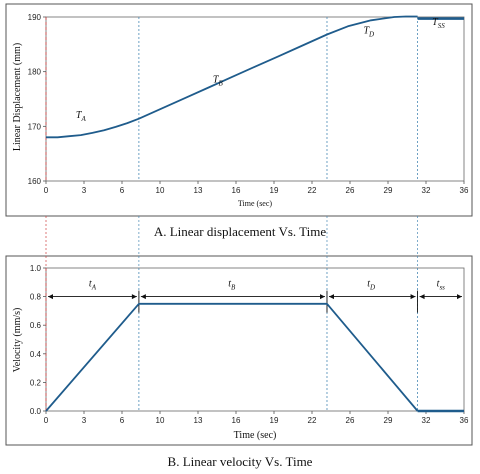  I want to click on y-tick-label: 1.0, so click(36, 268).